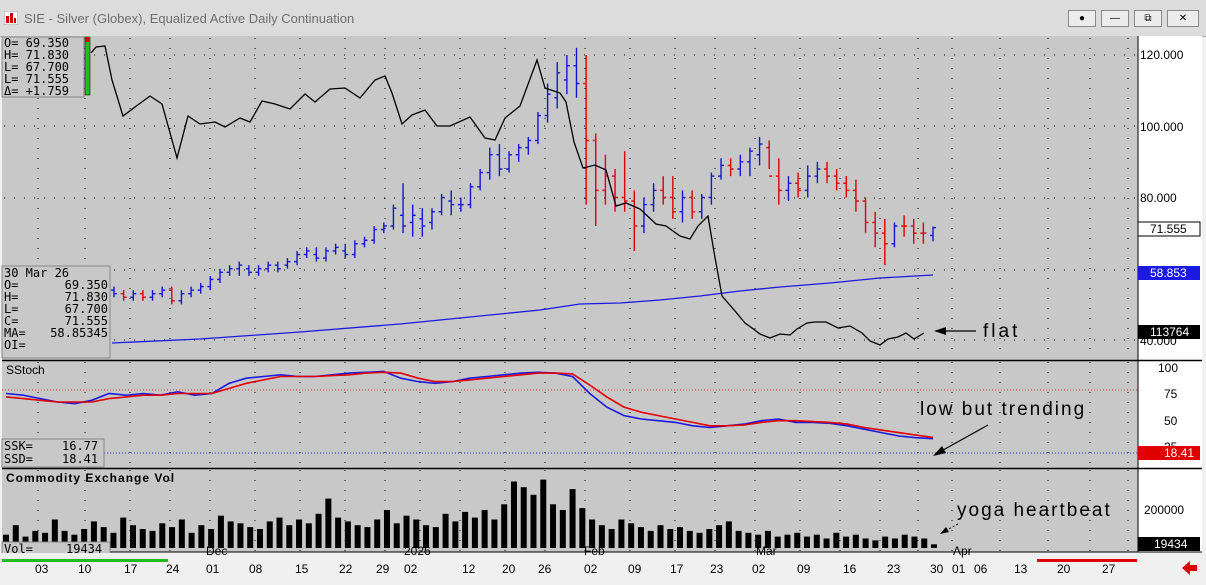  I want to click on data-window-value: 71.830, so click(86, 297).